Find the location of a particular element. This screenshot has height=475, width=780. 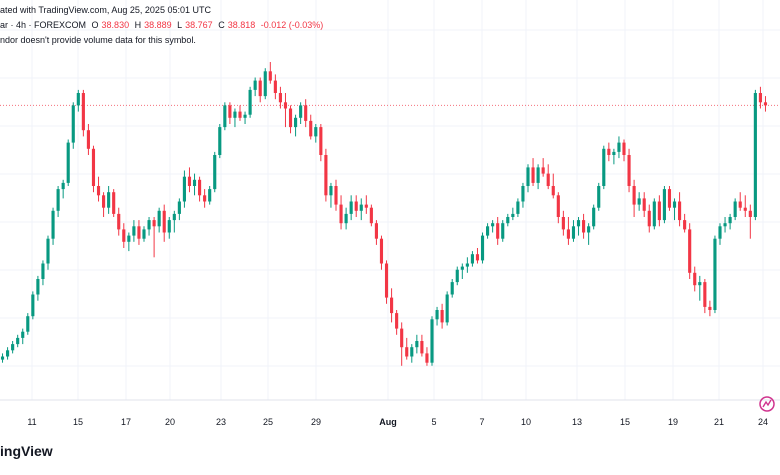

x-tick-label: 10 is located at coordinates (526, 422).